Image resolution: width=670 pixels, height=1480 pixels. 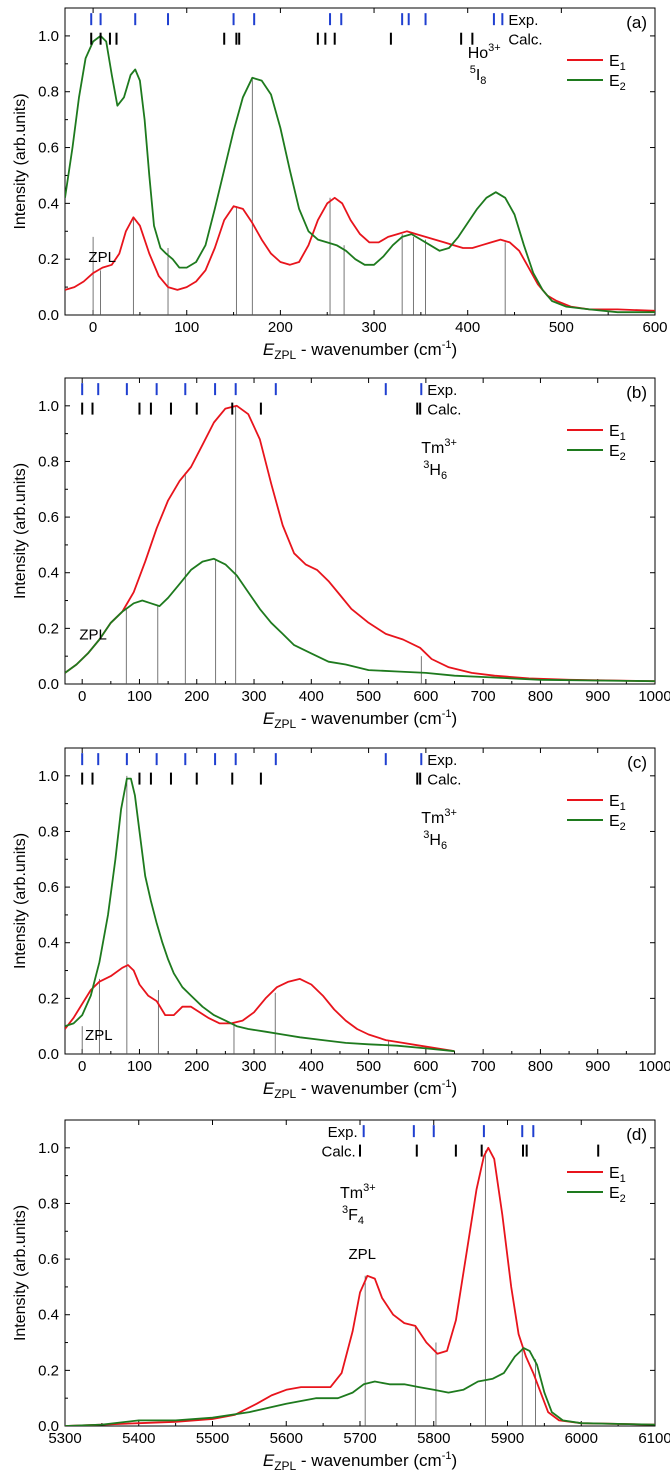 I want to click on ion-label: Ho3+, so click(x=484, y=52).